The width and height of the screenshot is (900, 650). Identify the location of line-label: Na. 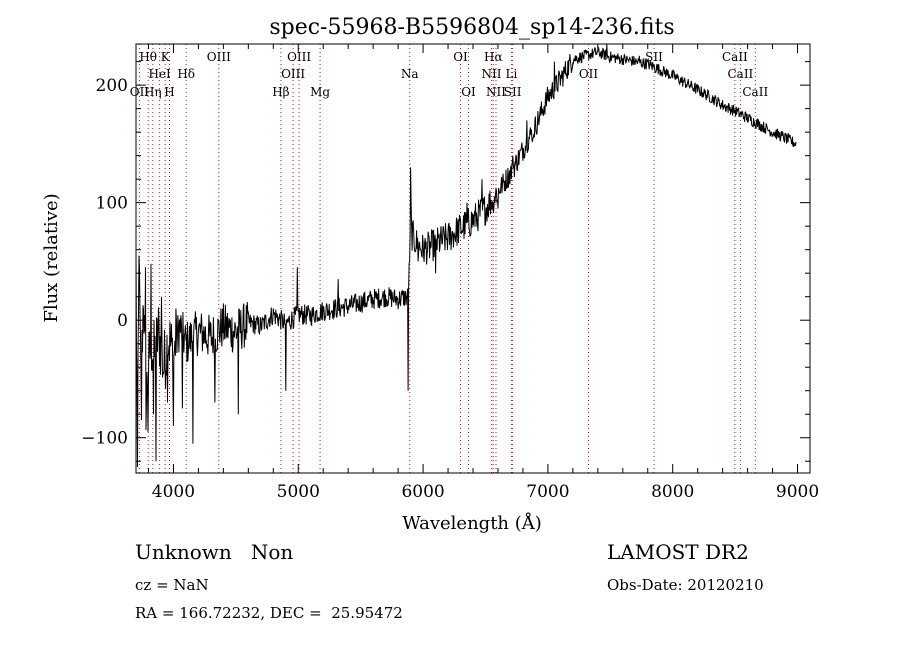
(410, 74).